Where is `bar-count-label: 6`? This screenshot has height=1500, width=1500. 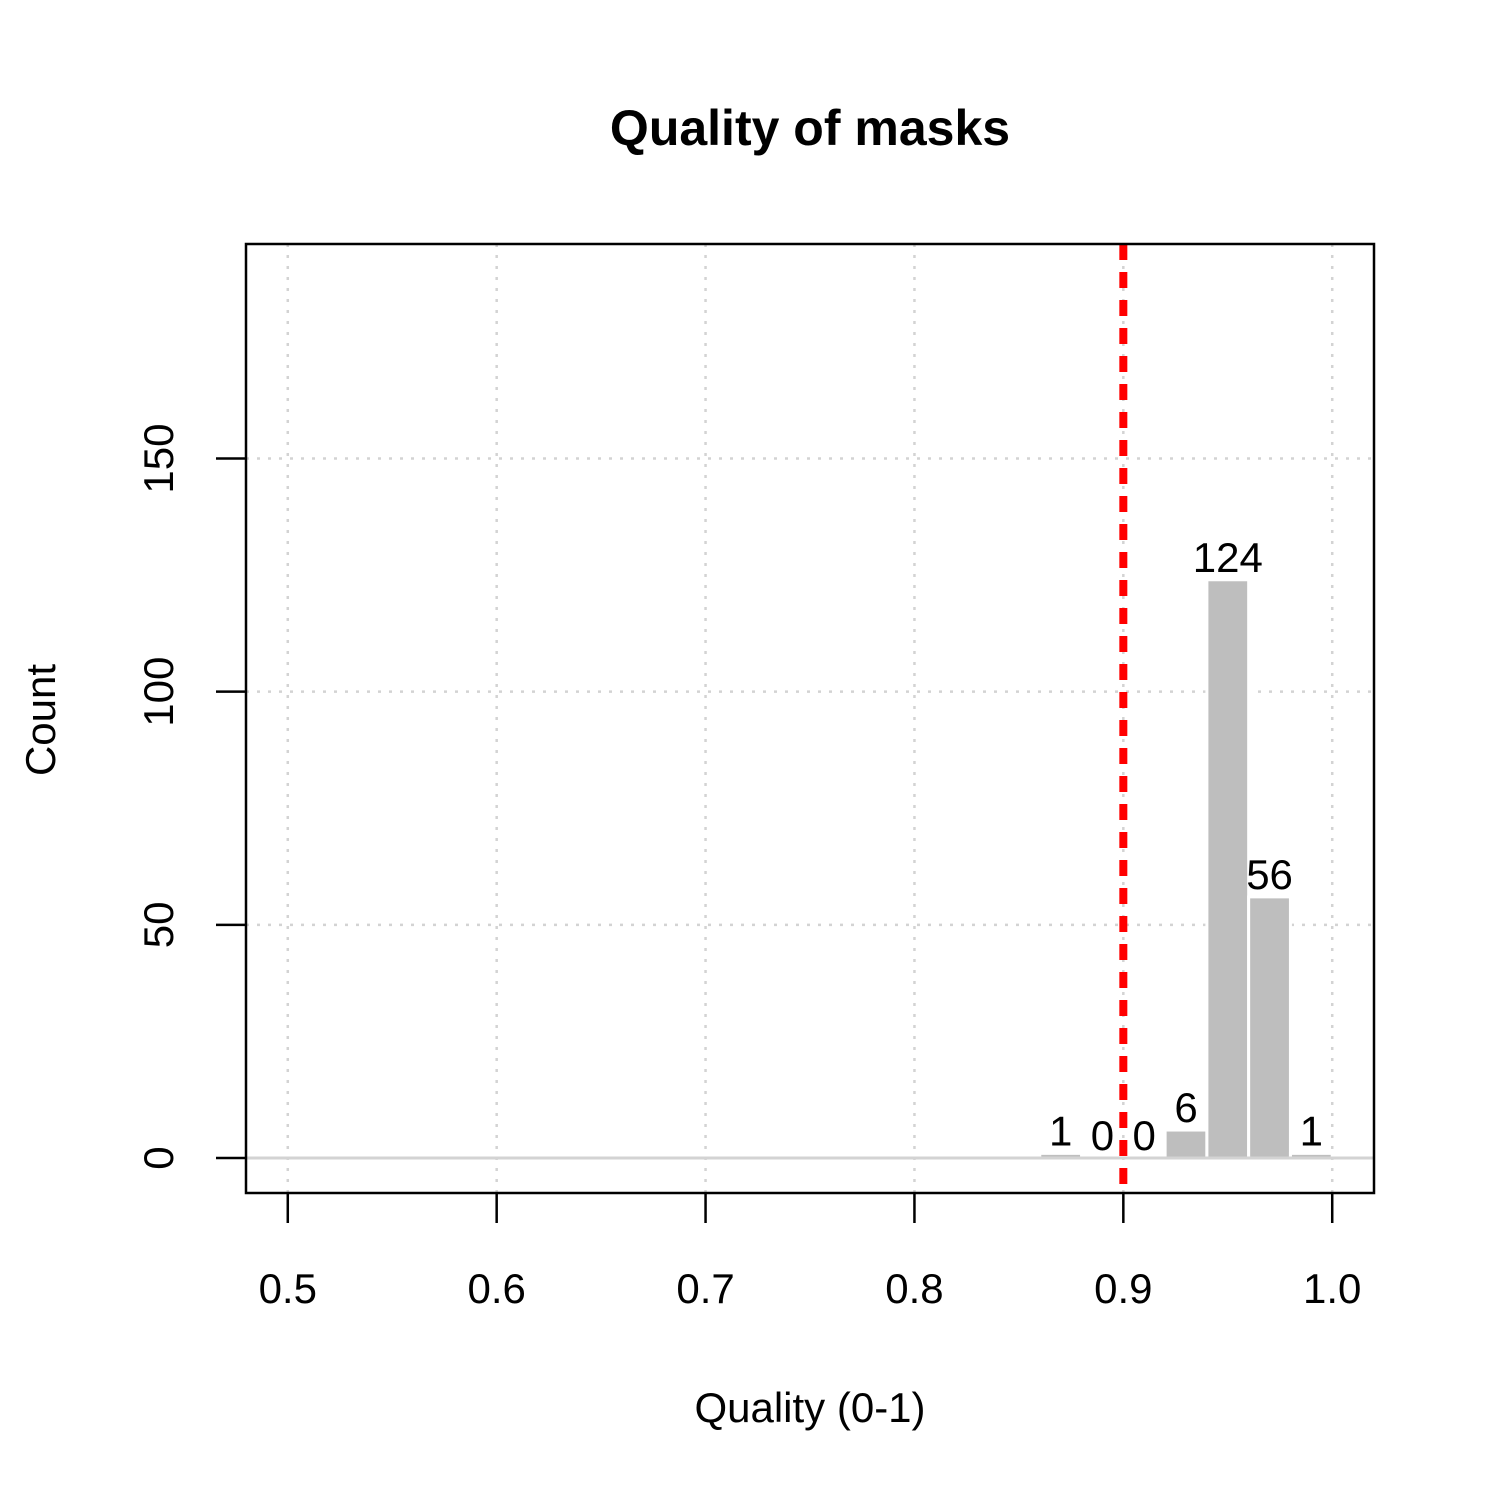
bar-count-label: 6 is located at coordinates (1185, 1107).